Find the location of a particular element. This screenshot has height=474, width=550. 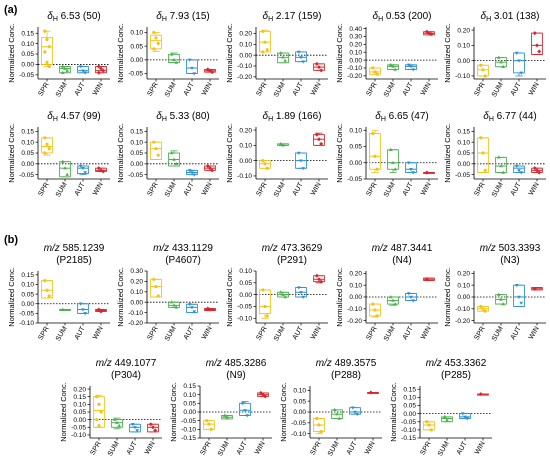

chart-subtitle: (P4607) is located at coordinates (183, 260).